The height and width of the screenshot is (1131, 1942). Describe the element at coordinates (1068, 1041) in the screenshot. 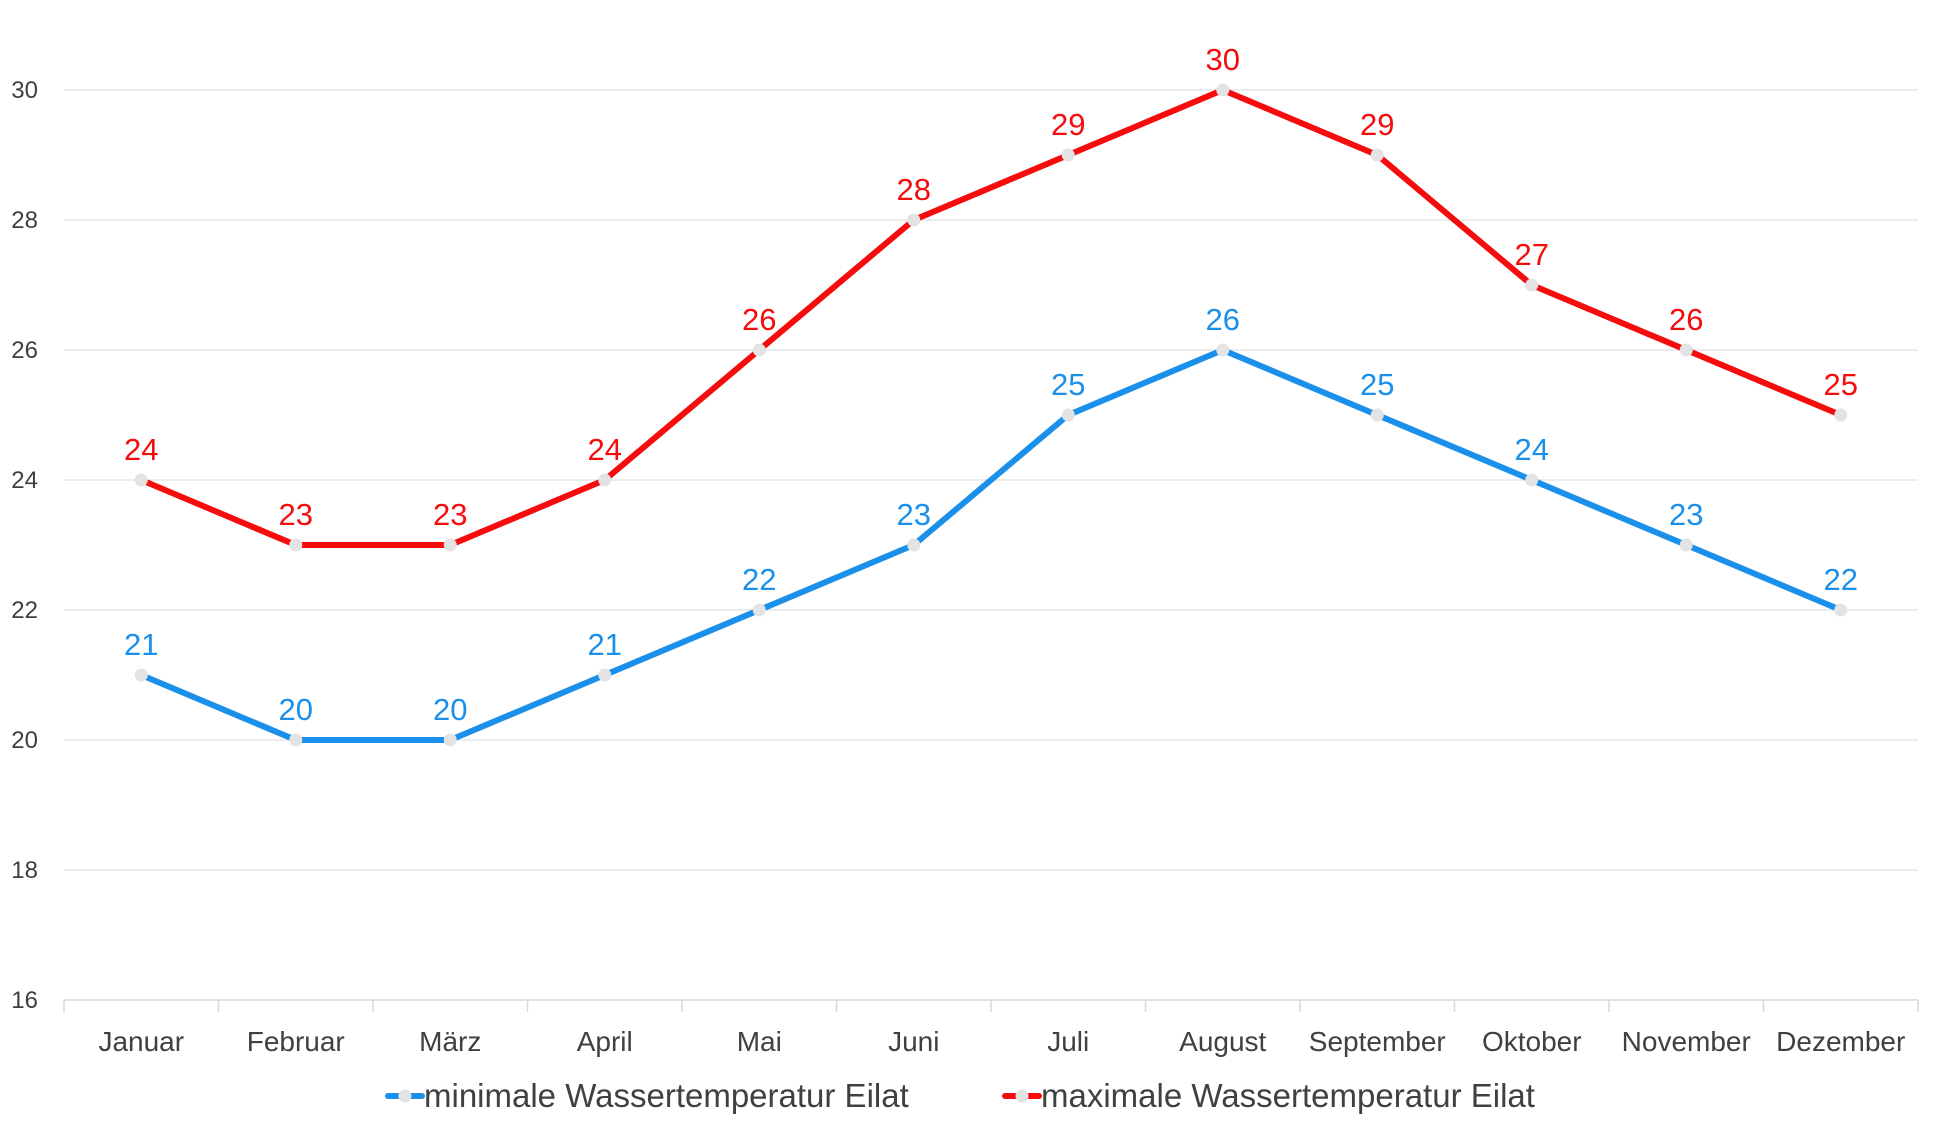

I see `x-tick-label: Juli` at that location.